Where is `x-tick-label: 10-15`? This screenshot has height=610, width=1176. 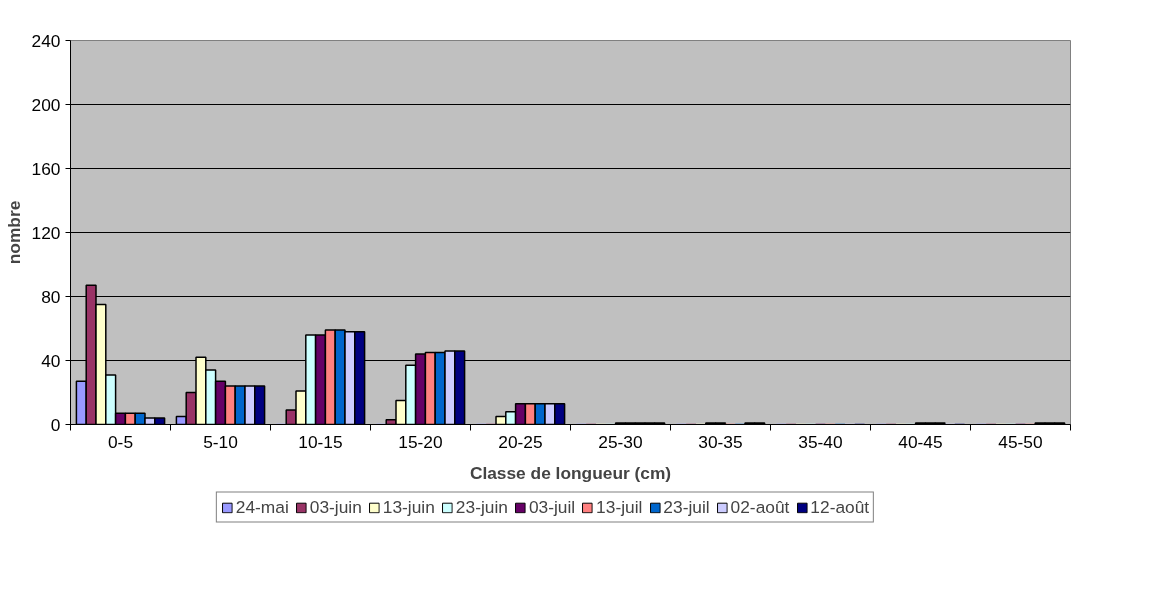 x-tick-label: 10-15 is located at coordinates (320, 441).